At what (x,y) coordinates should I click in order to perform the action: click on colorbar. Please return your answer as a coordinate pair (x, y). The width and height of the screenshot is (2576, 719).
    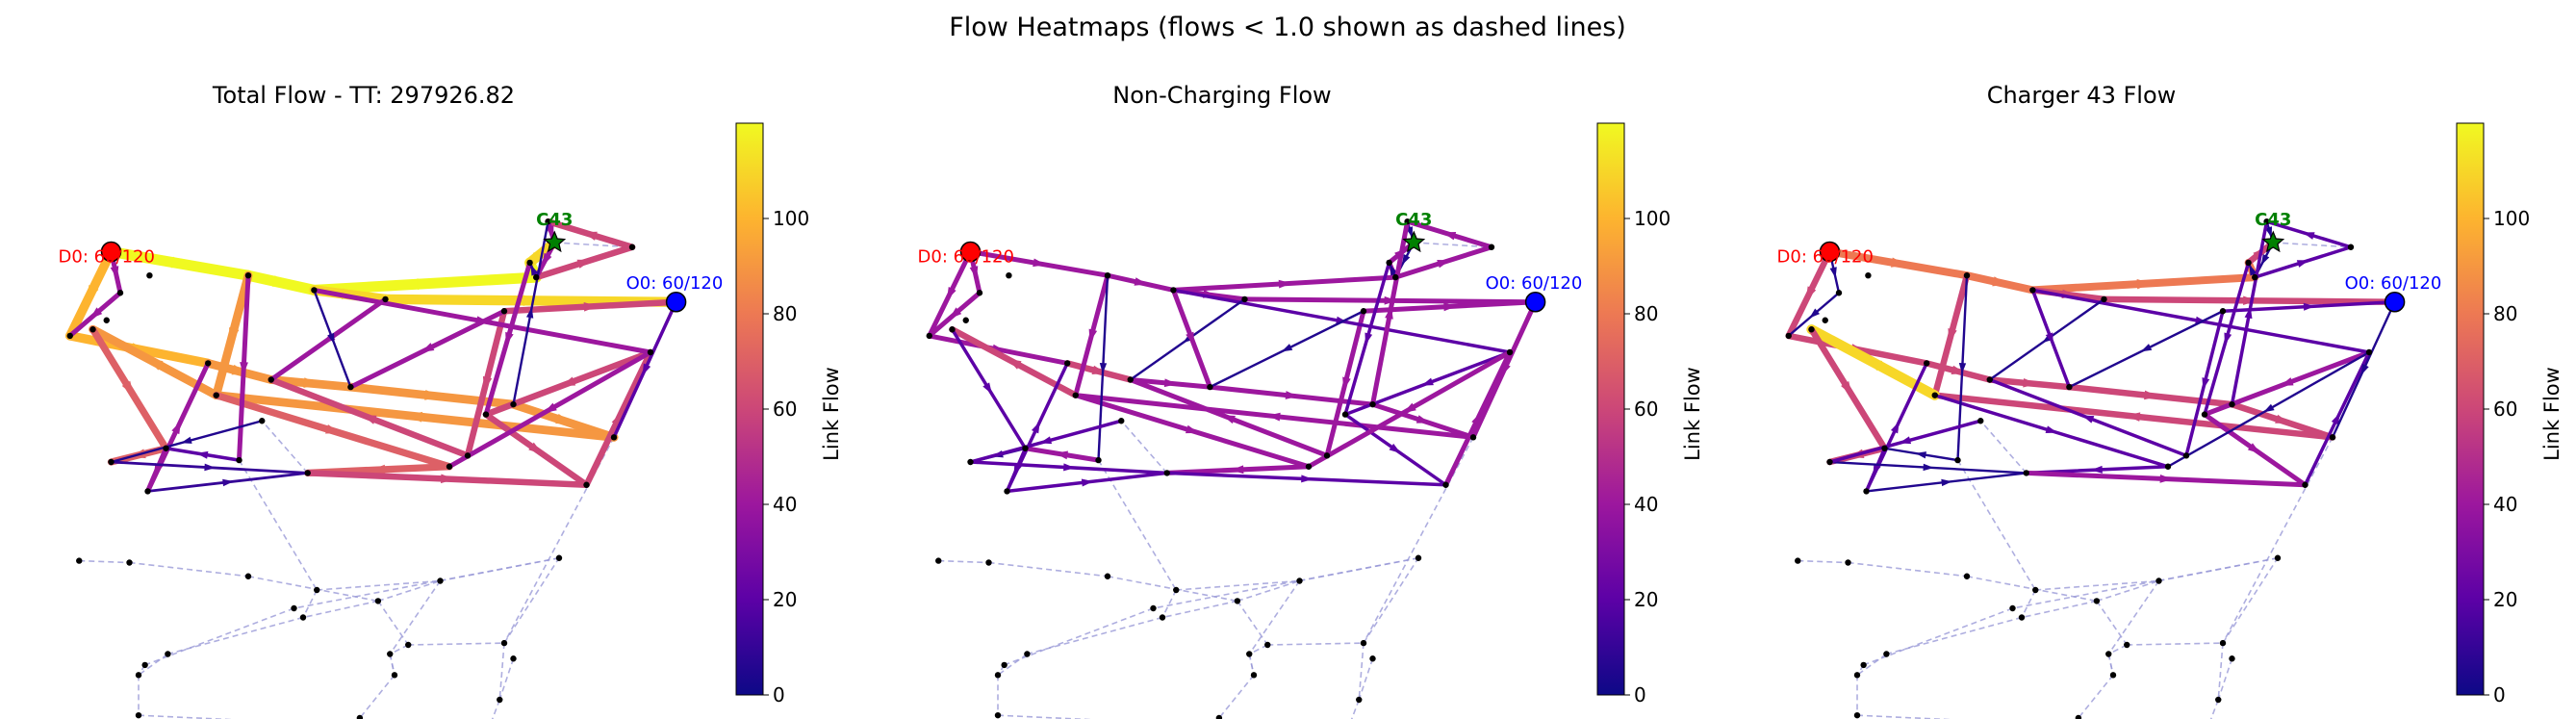
    Looking at the image, I should click on (1610, 409).